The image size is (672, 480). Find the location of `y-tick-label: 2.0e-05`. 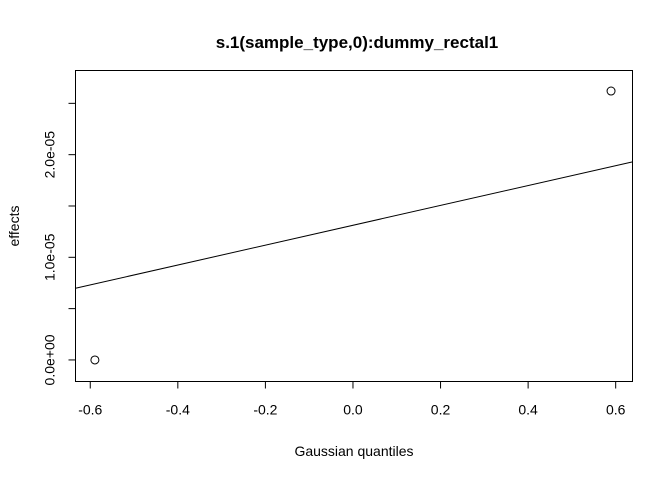

y-tick-label: 2.0e-05 is located at coordinates (50, 155).